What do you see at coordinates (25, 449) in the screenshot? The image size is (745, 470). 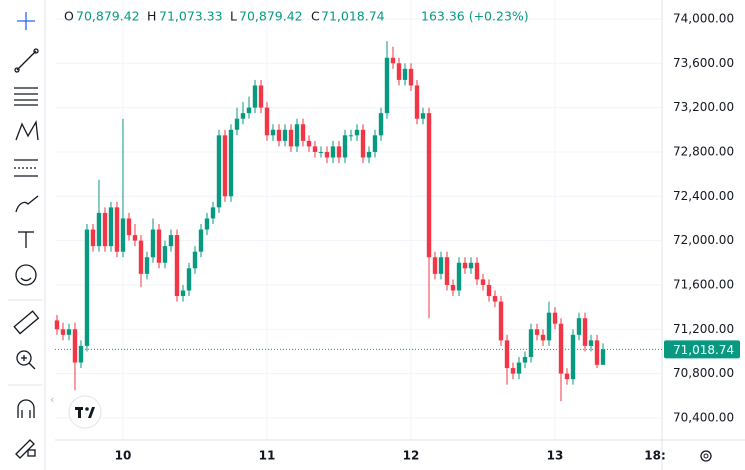 I see `lock-draw-tool` at bounding box center [25, 449].